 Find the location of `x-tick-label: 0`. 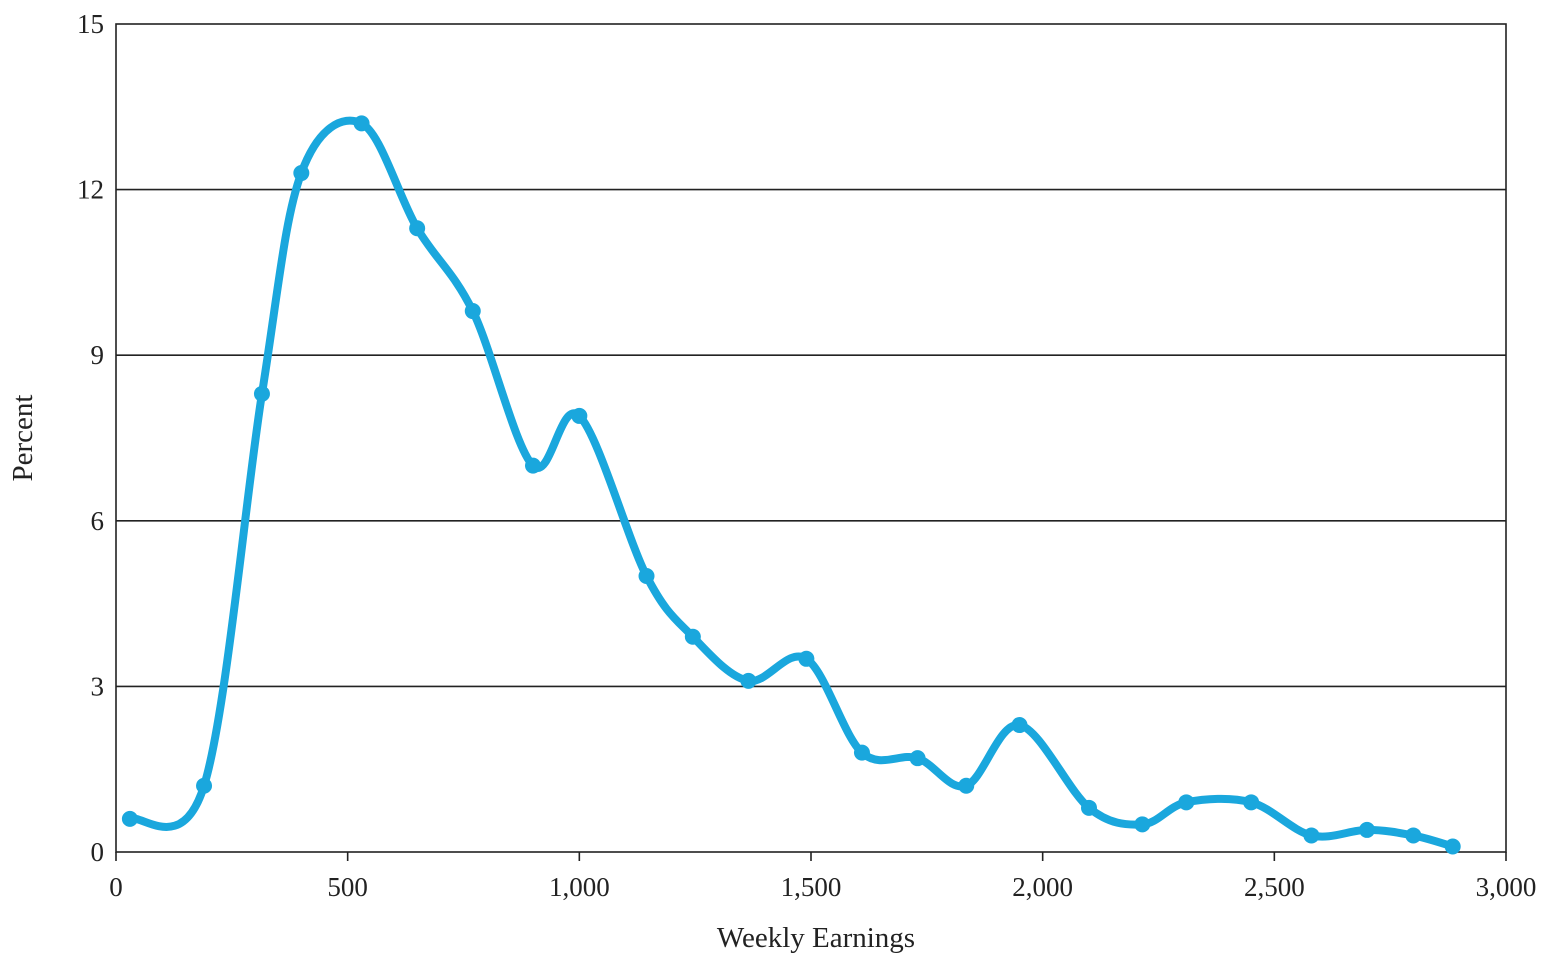

x-tick-label: 0 is located at coordinates (116, 887).